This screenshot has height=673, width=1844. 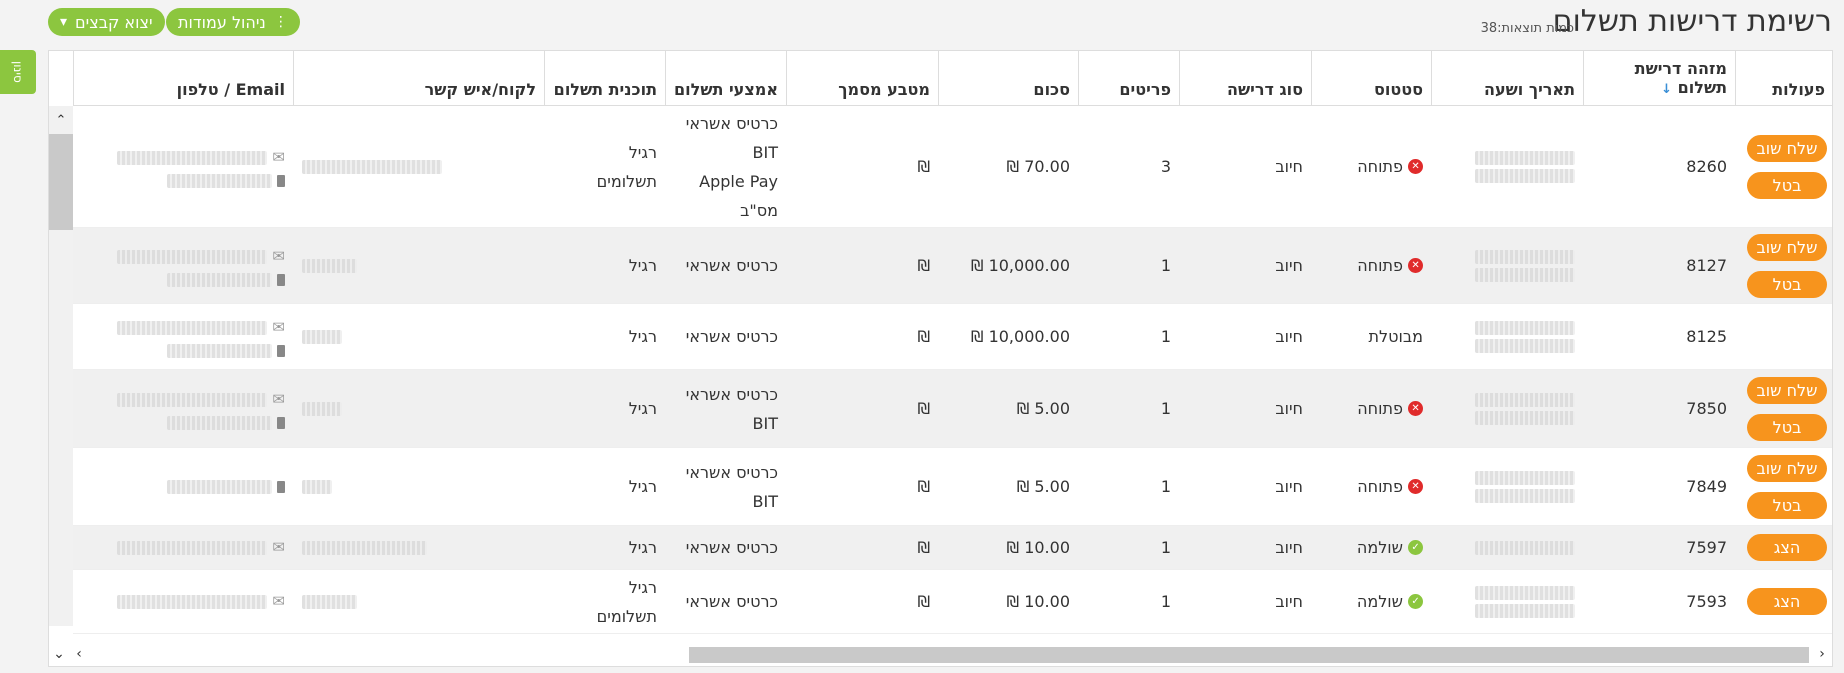 I want to click on request-id: 7849, so click(x=1706, y=486).